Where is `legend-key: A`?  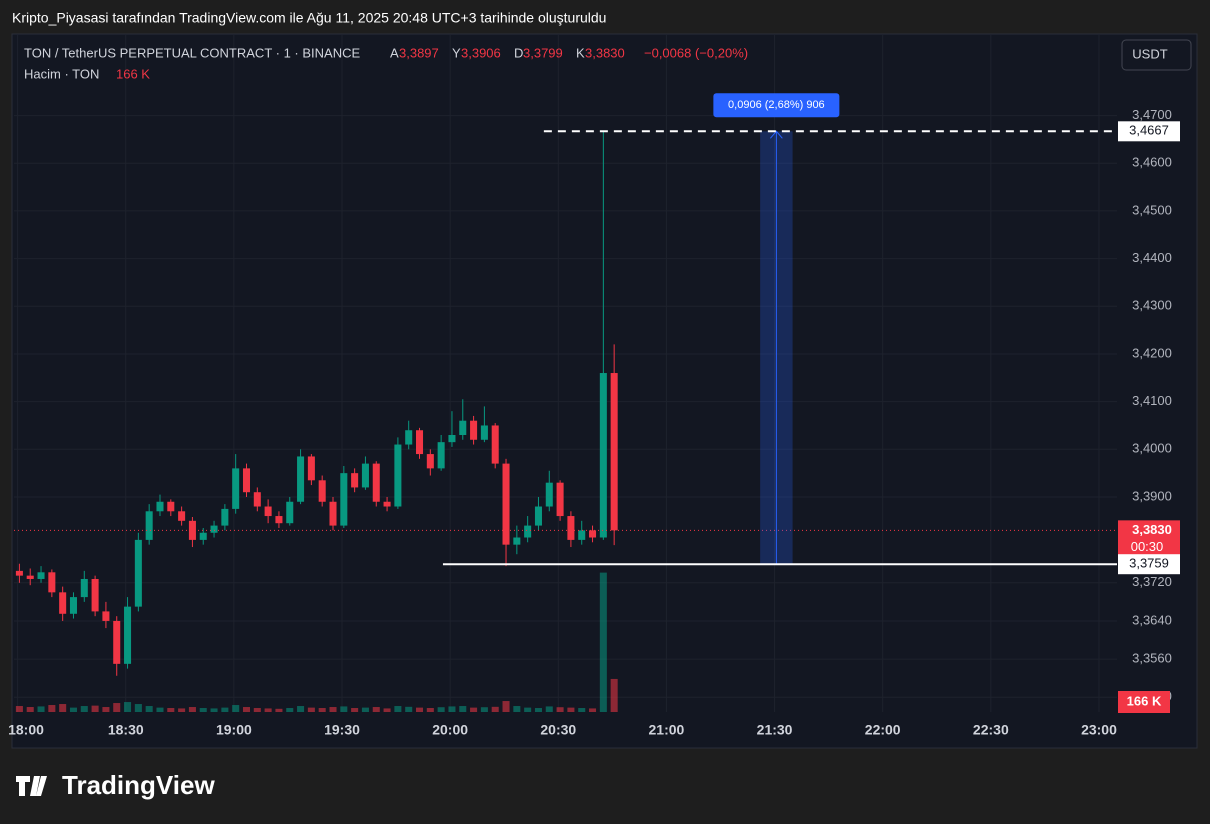
legend-key: A is located at coordinates (394, 52).